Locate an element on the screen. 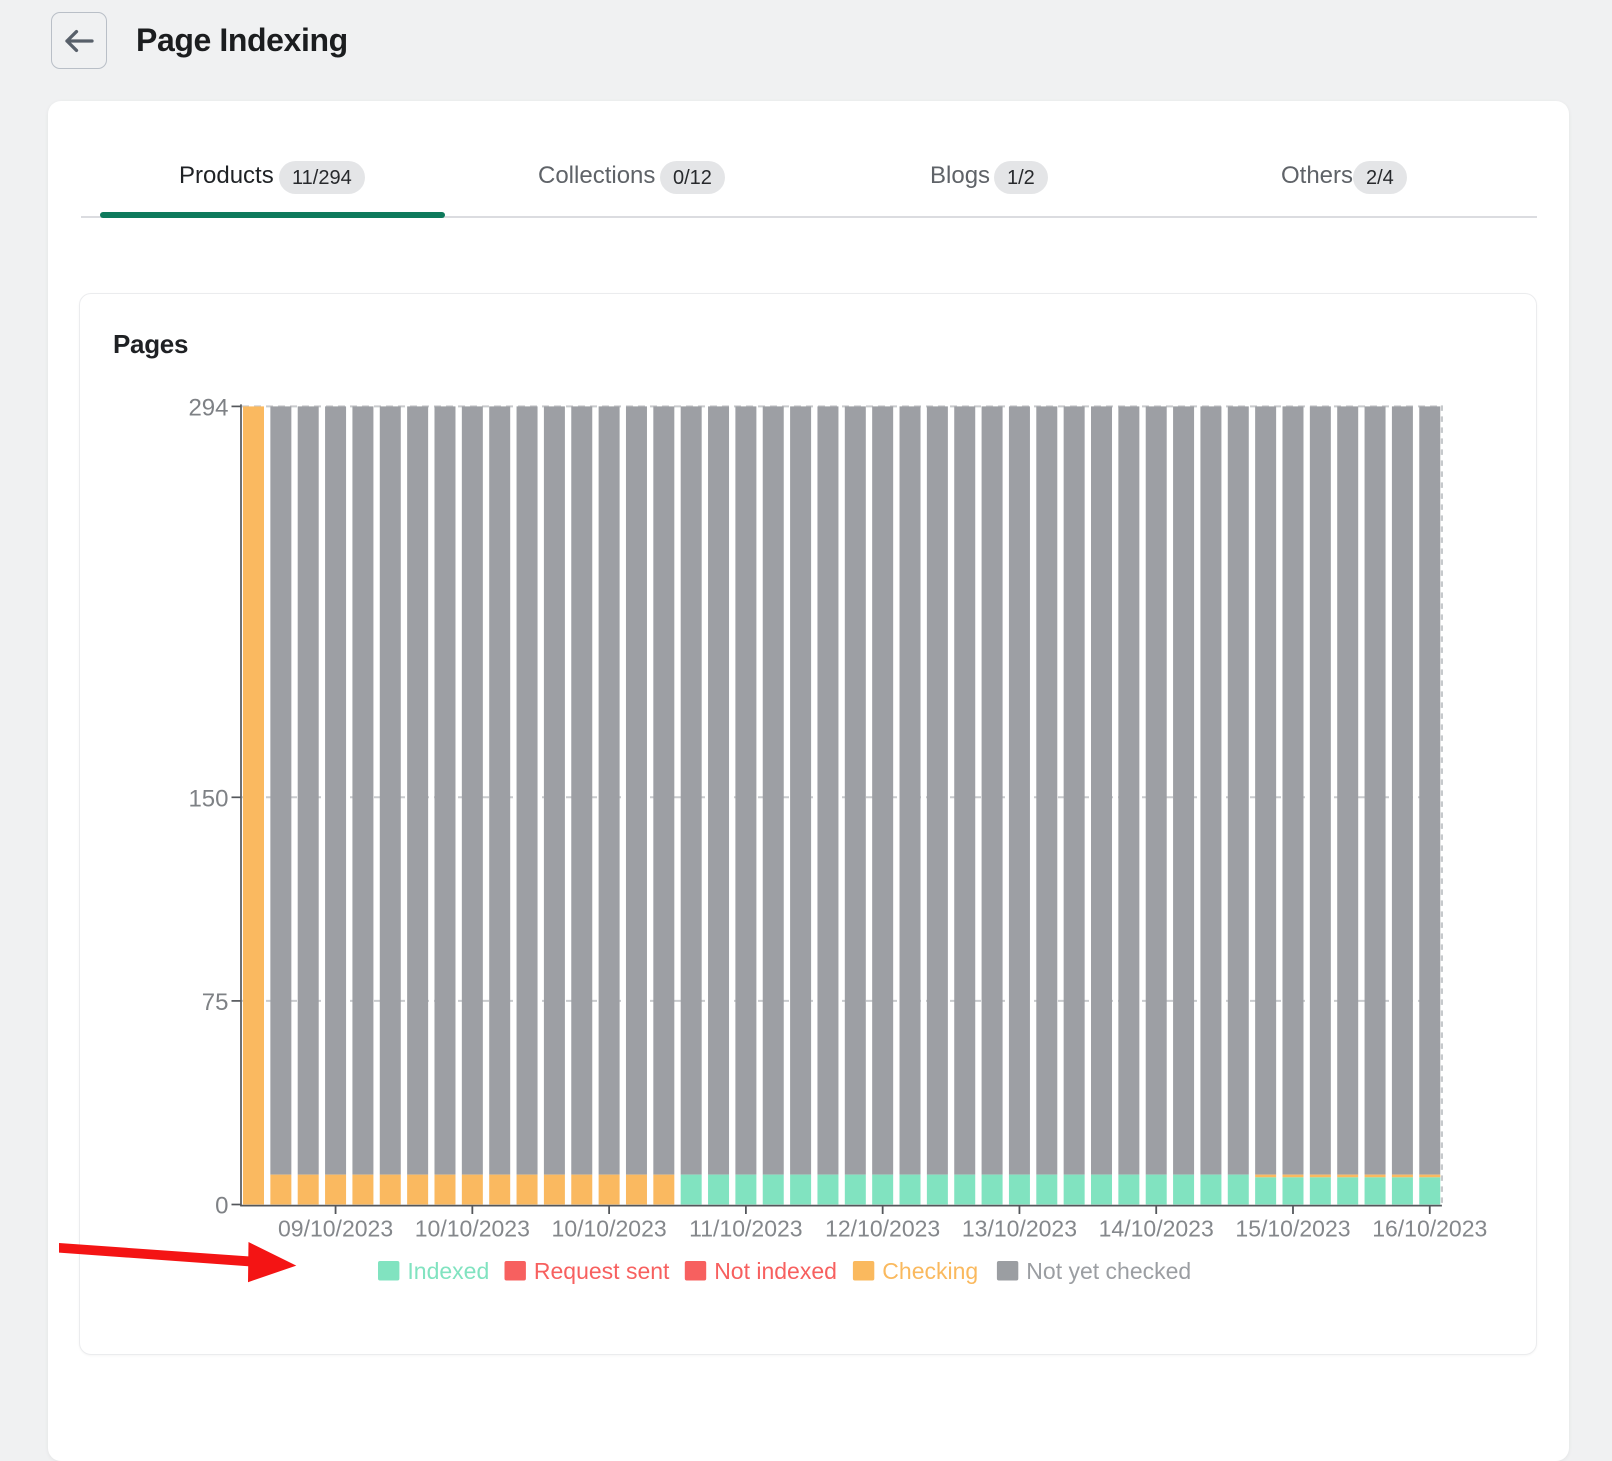 The image size is (1612, 1461). svg-text: 12/10/2023 is located at coordinates (882, 1229).